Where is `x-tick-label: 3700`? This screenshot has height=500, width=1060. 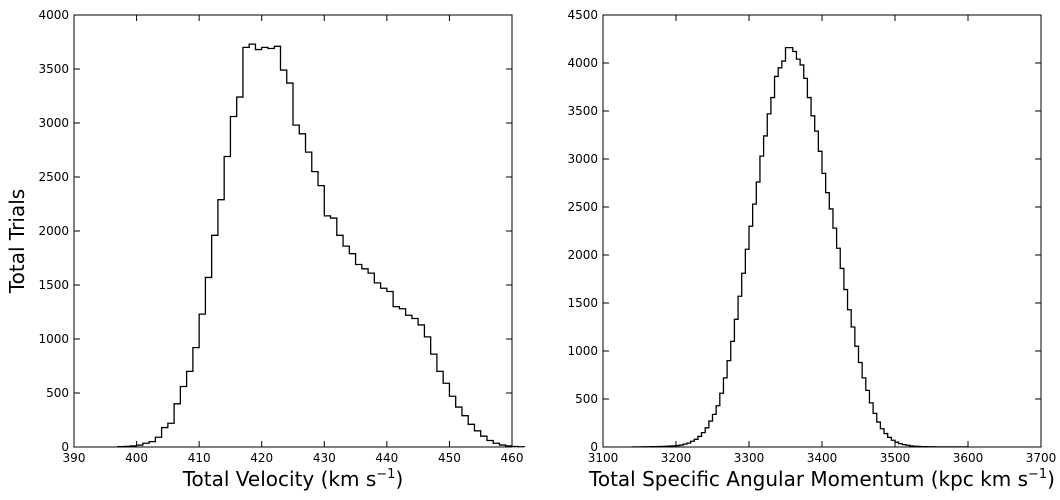
x-tick-label: 3700 is located at coordinates (1041, 458).